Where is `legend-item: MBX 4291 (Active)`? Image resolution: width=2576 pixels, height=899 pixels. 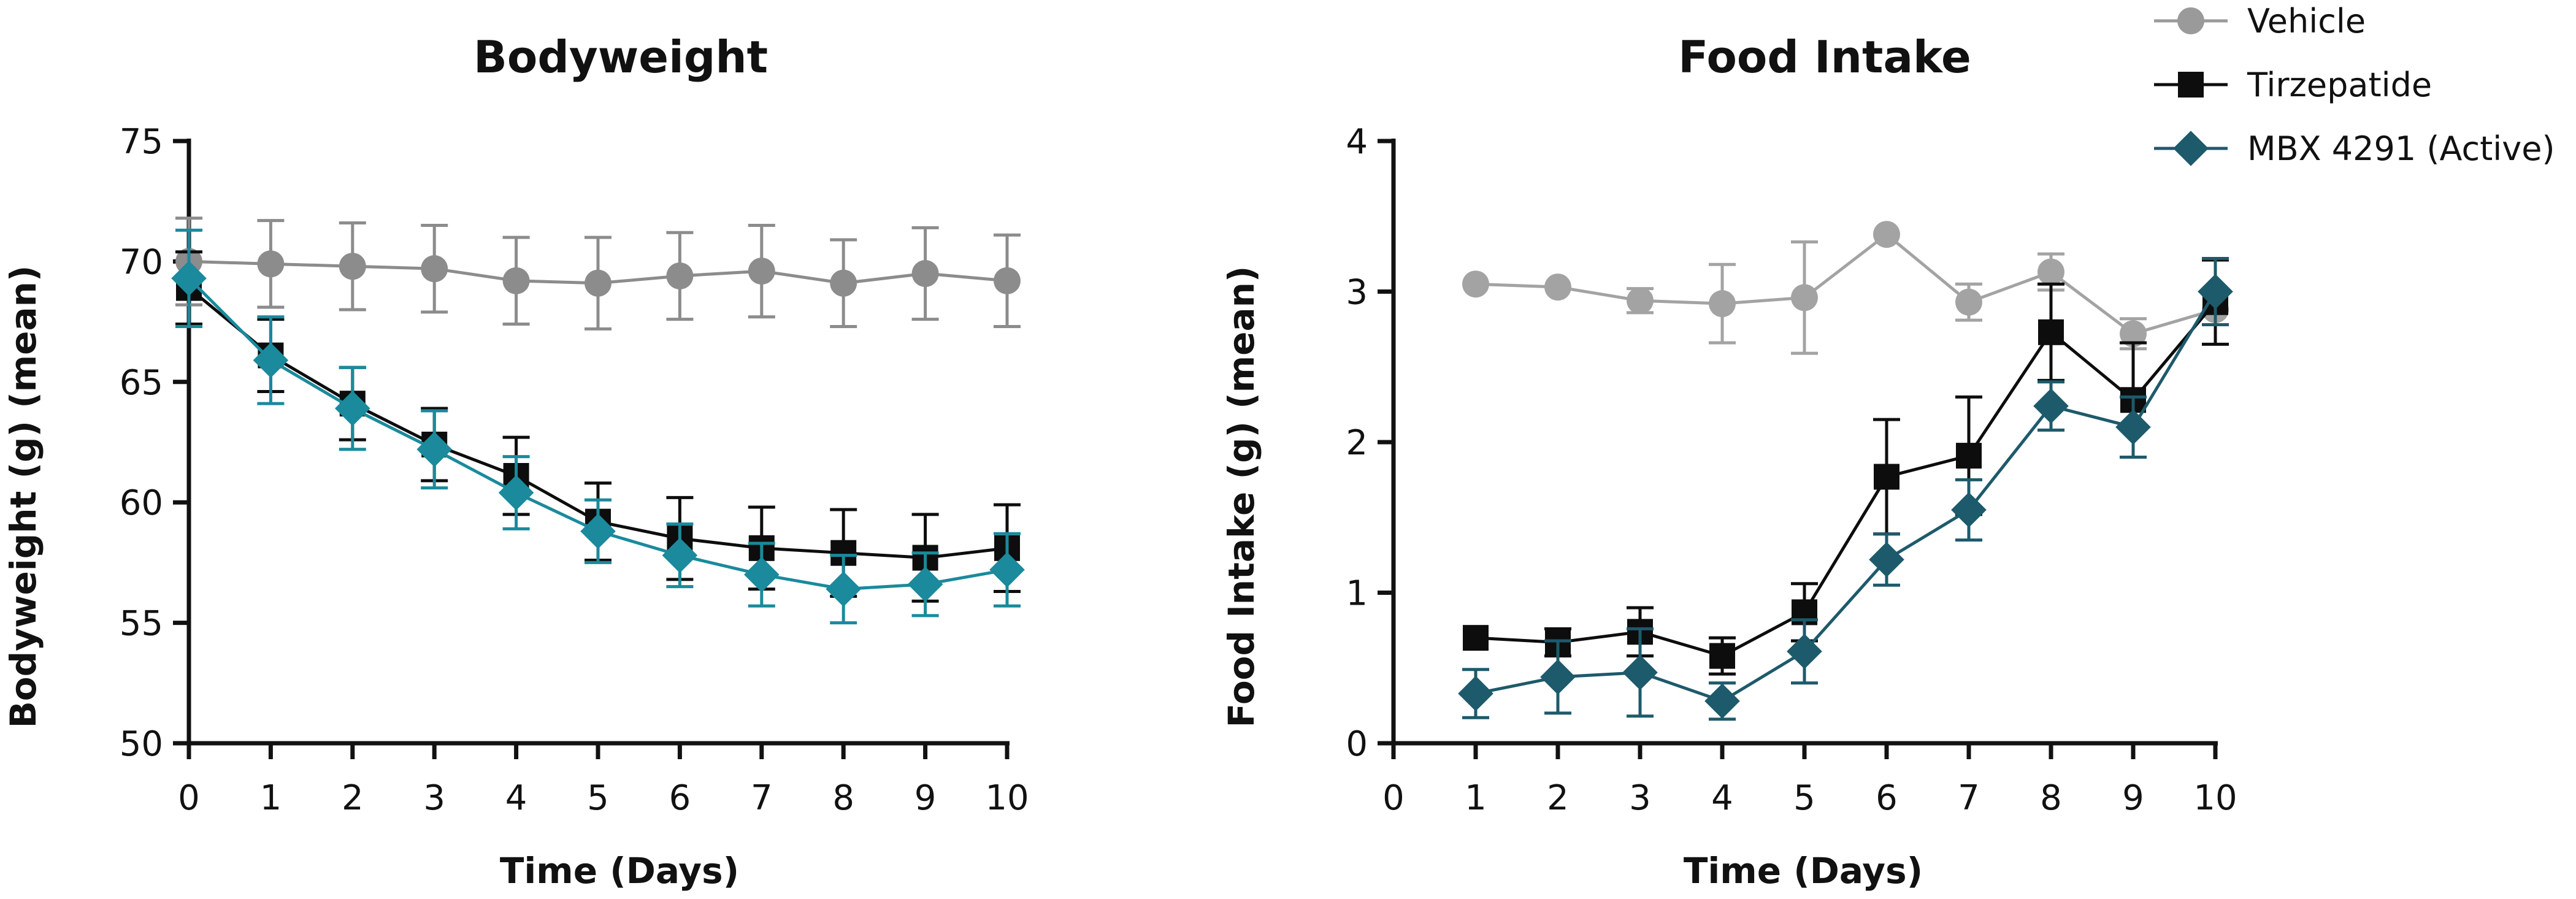 legend-item: MBX 4291 (Active) is located at coordinates (2354, 149).